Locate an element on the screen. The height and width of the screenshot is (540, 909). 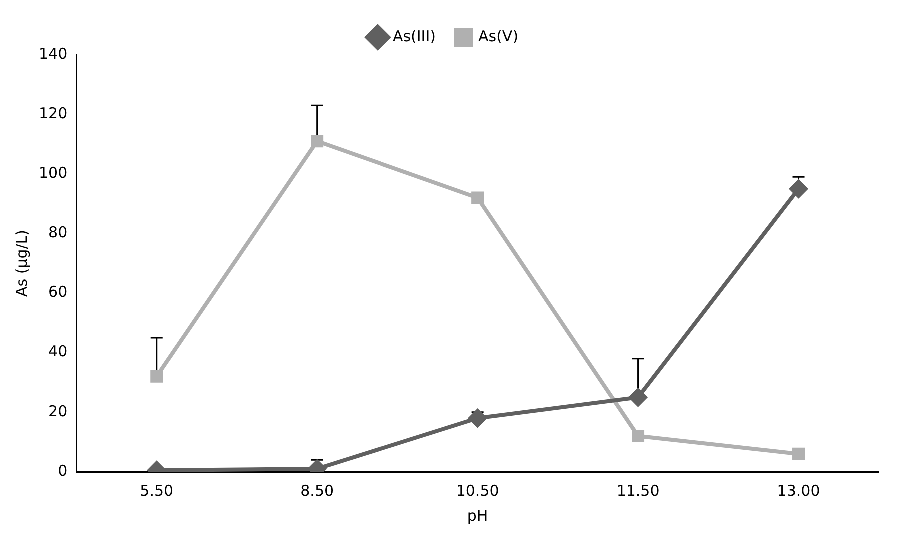
y-tick-label: 60 is located at coordinates (58, 292).